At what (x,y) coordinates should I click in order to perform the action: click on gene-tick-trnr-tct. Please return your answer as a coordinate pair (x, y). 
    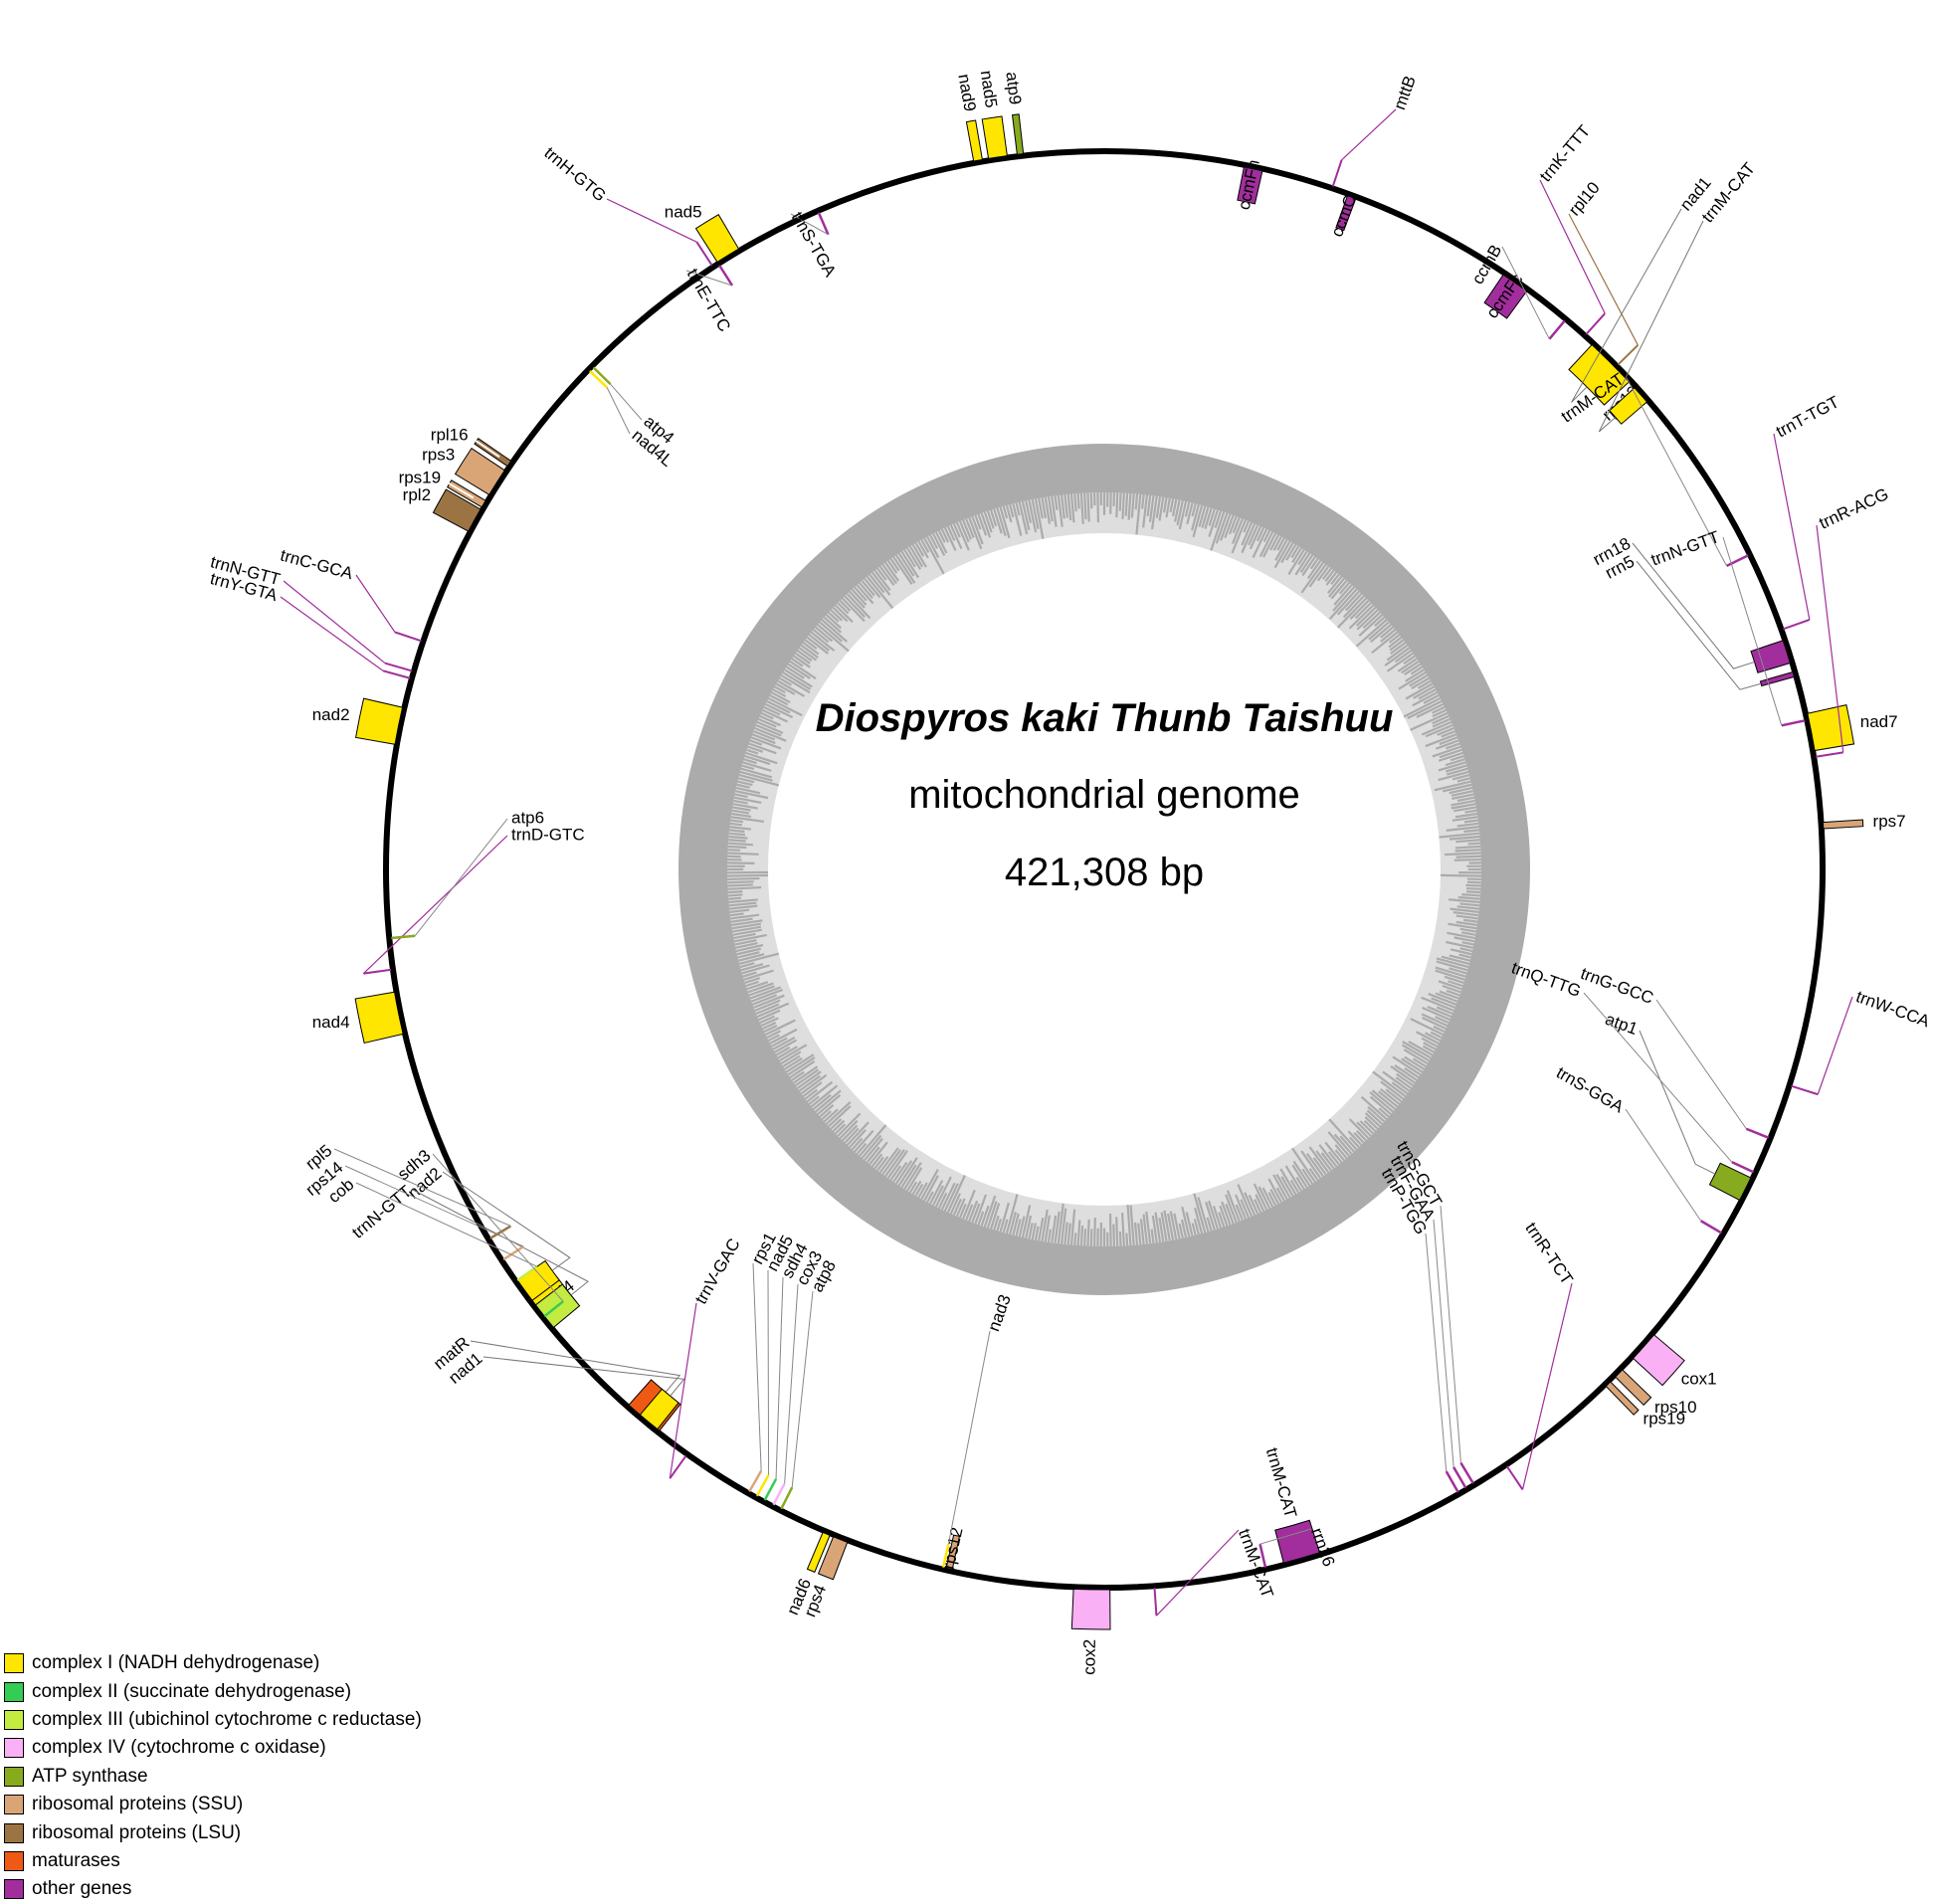
    Looking at the image, I should click on (1515, 1477).